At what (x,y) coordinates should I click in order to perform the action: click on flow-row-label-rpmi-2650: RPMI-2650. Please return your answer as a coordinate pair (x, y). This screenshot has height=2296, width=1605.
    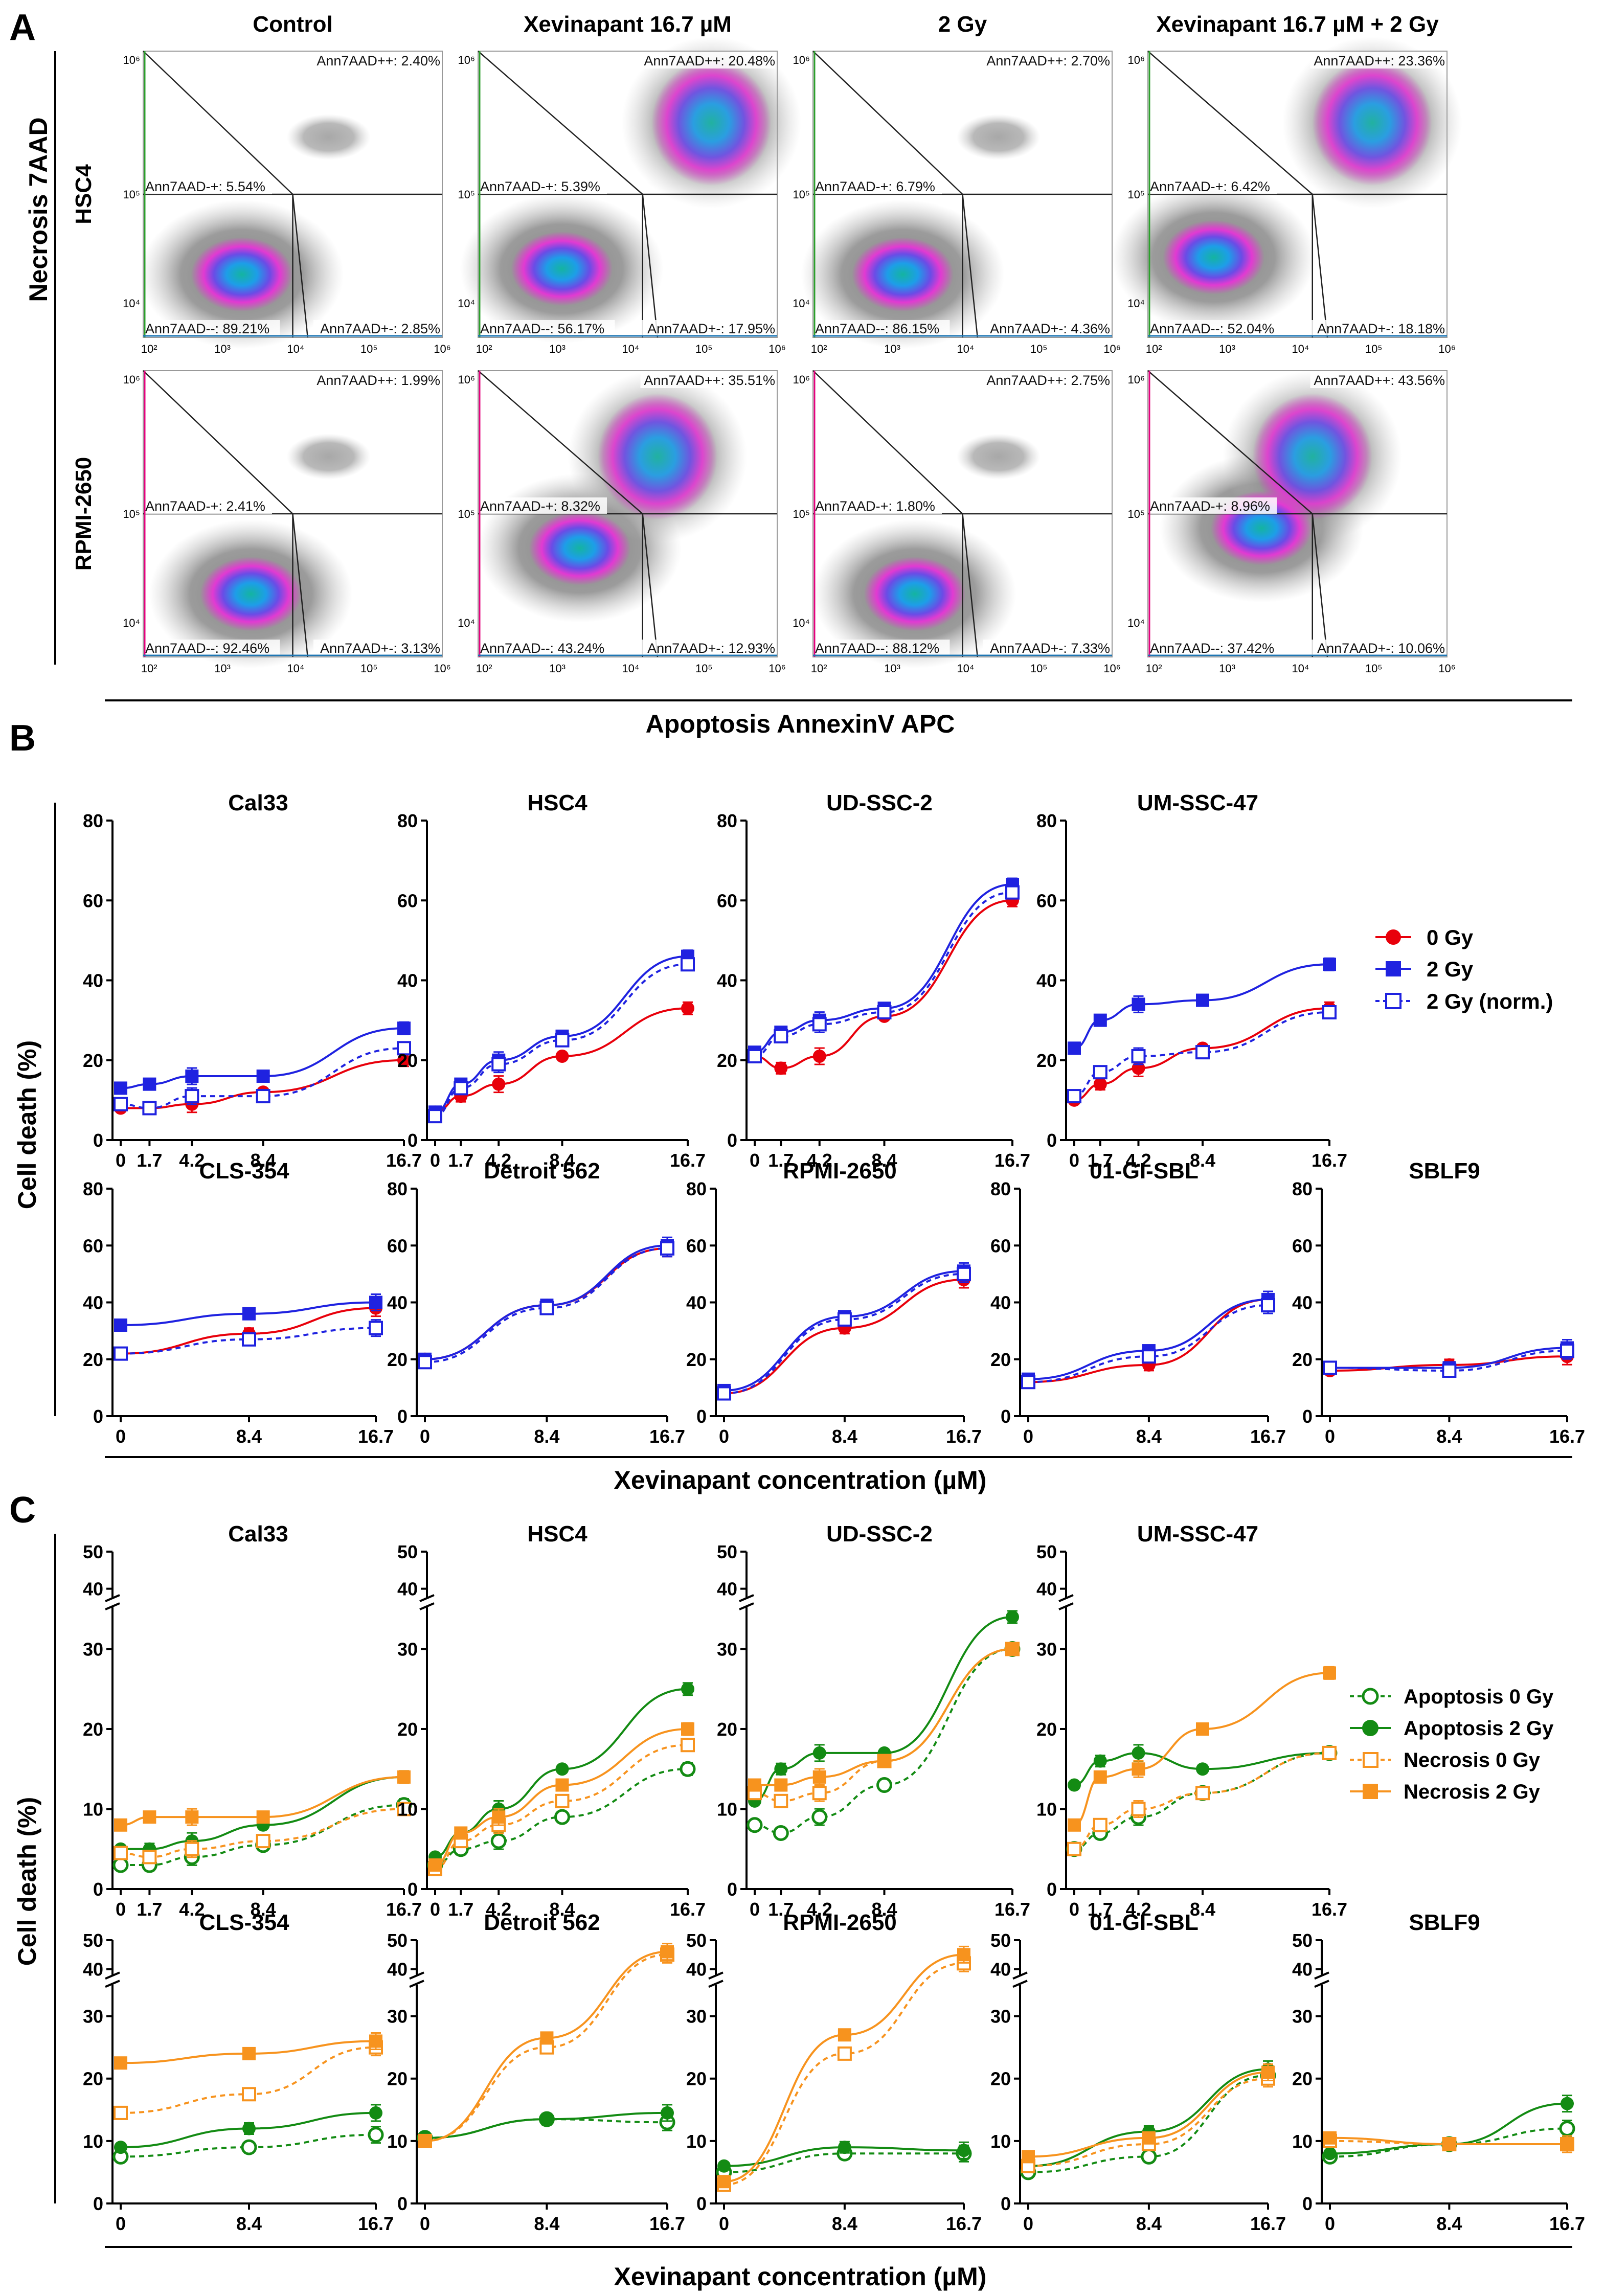
    Looking at the image, I should click on (83, 514).